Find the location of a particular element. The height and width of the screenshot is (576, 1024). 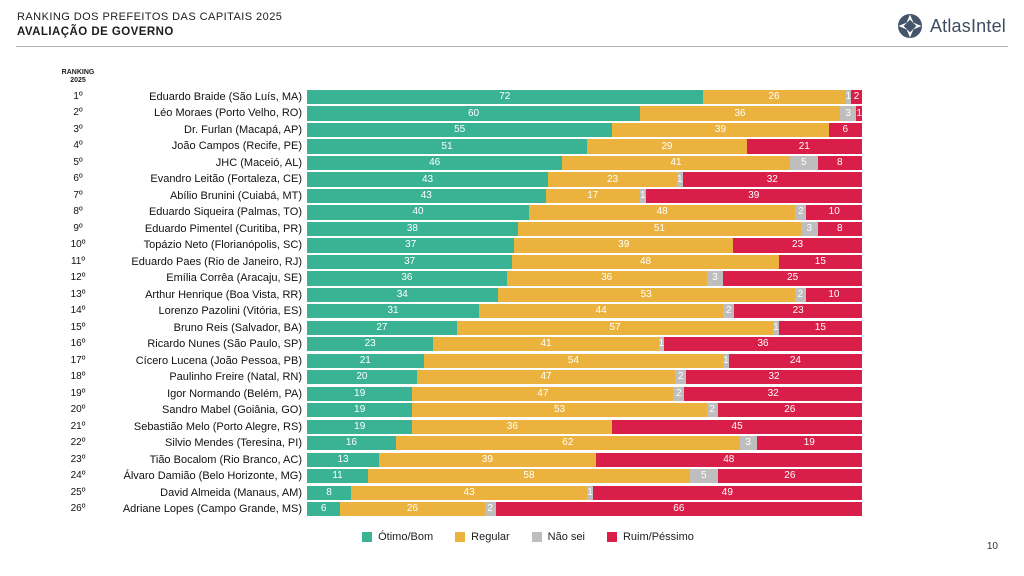

bar-segment-regular: 48 is located at coordinates (645, 262).